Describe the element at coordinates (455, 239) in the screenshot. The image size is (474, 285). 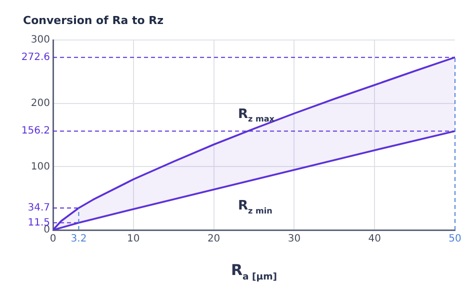
I see `x-tick-label: 50` at that location.